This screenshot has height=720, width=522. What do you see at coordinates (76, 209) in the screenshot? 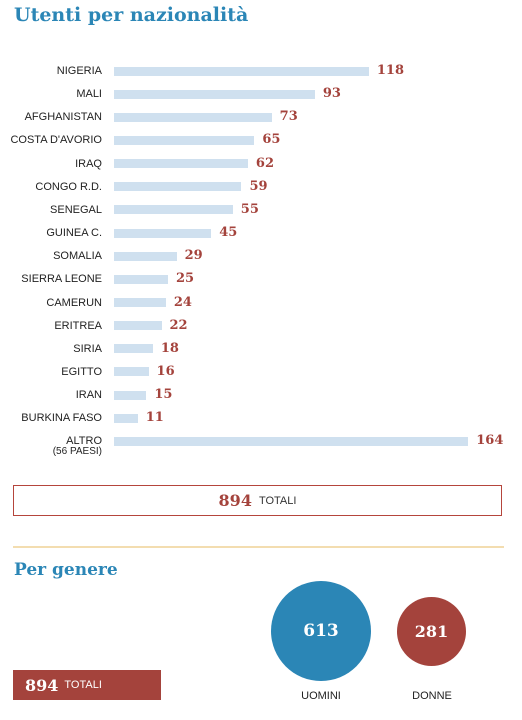
I see `category-label-senegal: SENEGAL` at bounding box center [76, 209].